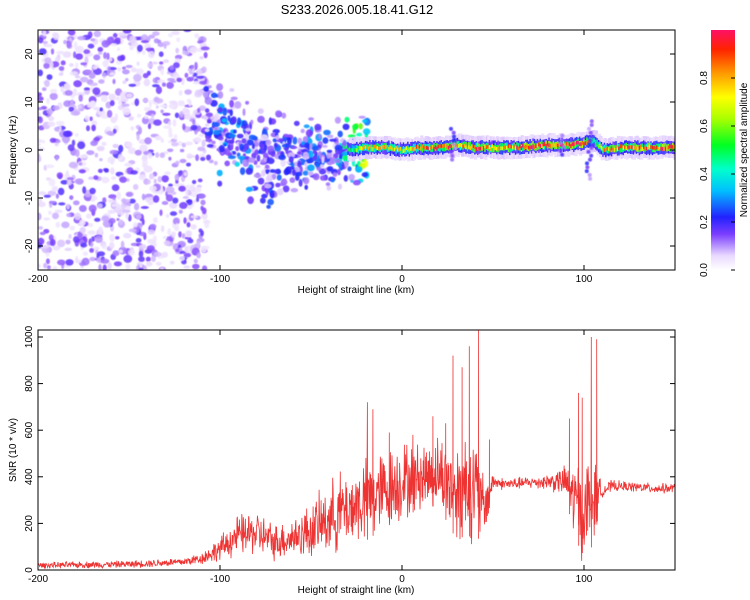 The image size is (750, 600). What do you see at coordinates (704, 126) in the screenshot?
I see `colorbar-tick-label: 0.6` at bounding box center [704, 126].